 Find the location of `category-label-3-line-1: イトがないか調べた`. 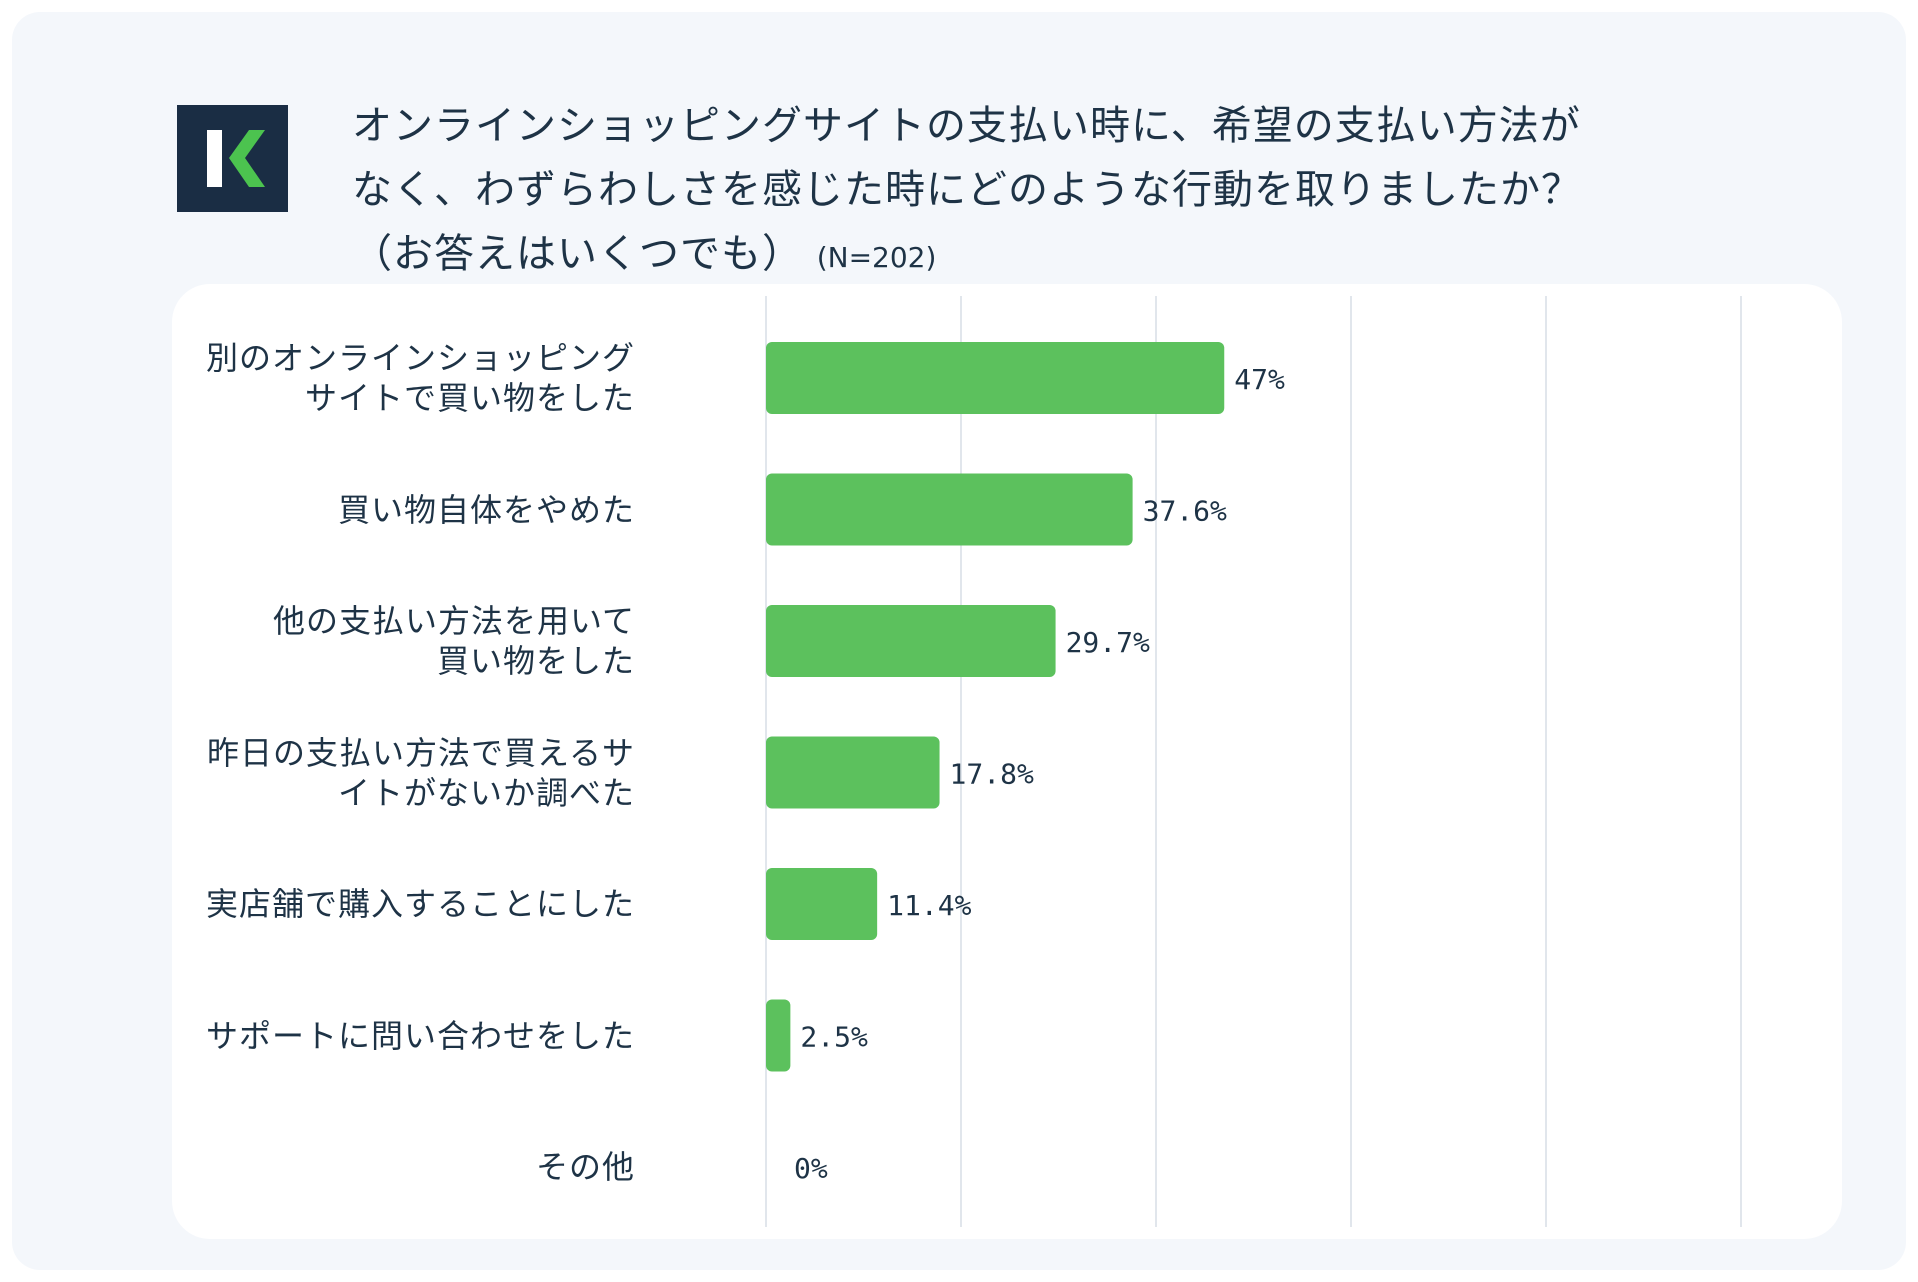

category-label-3-line-1: イトがないか調べた is located at coordinates (486, 792).